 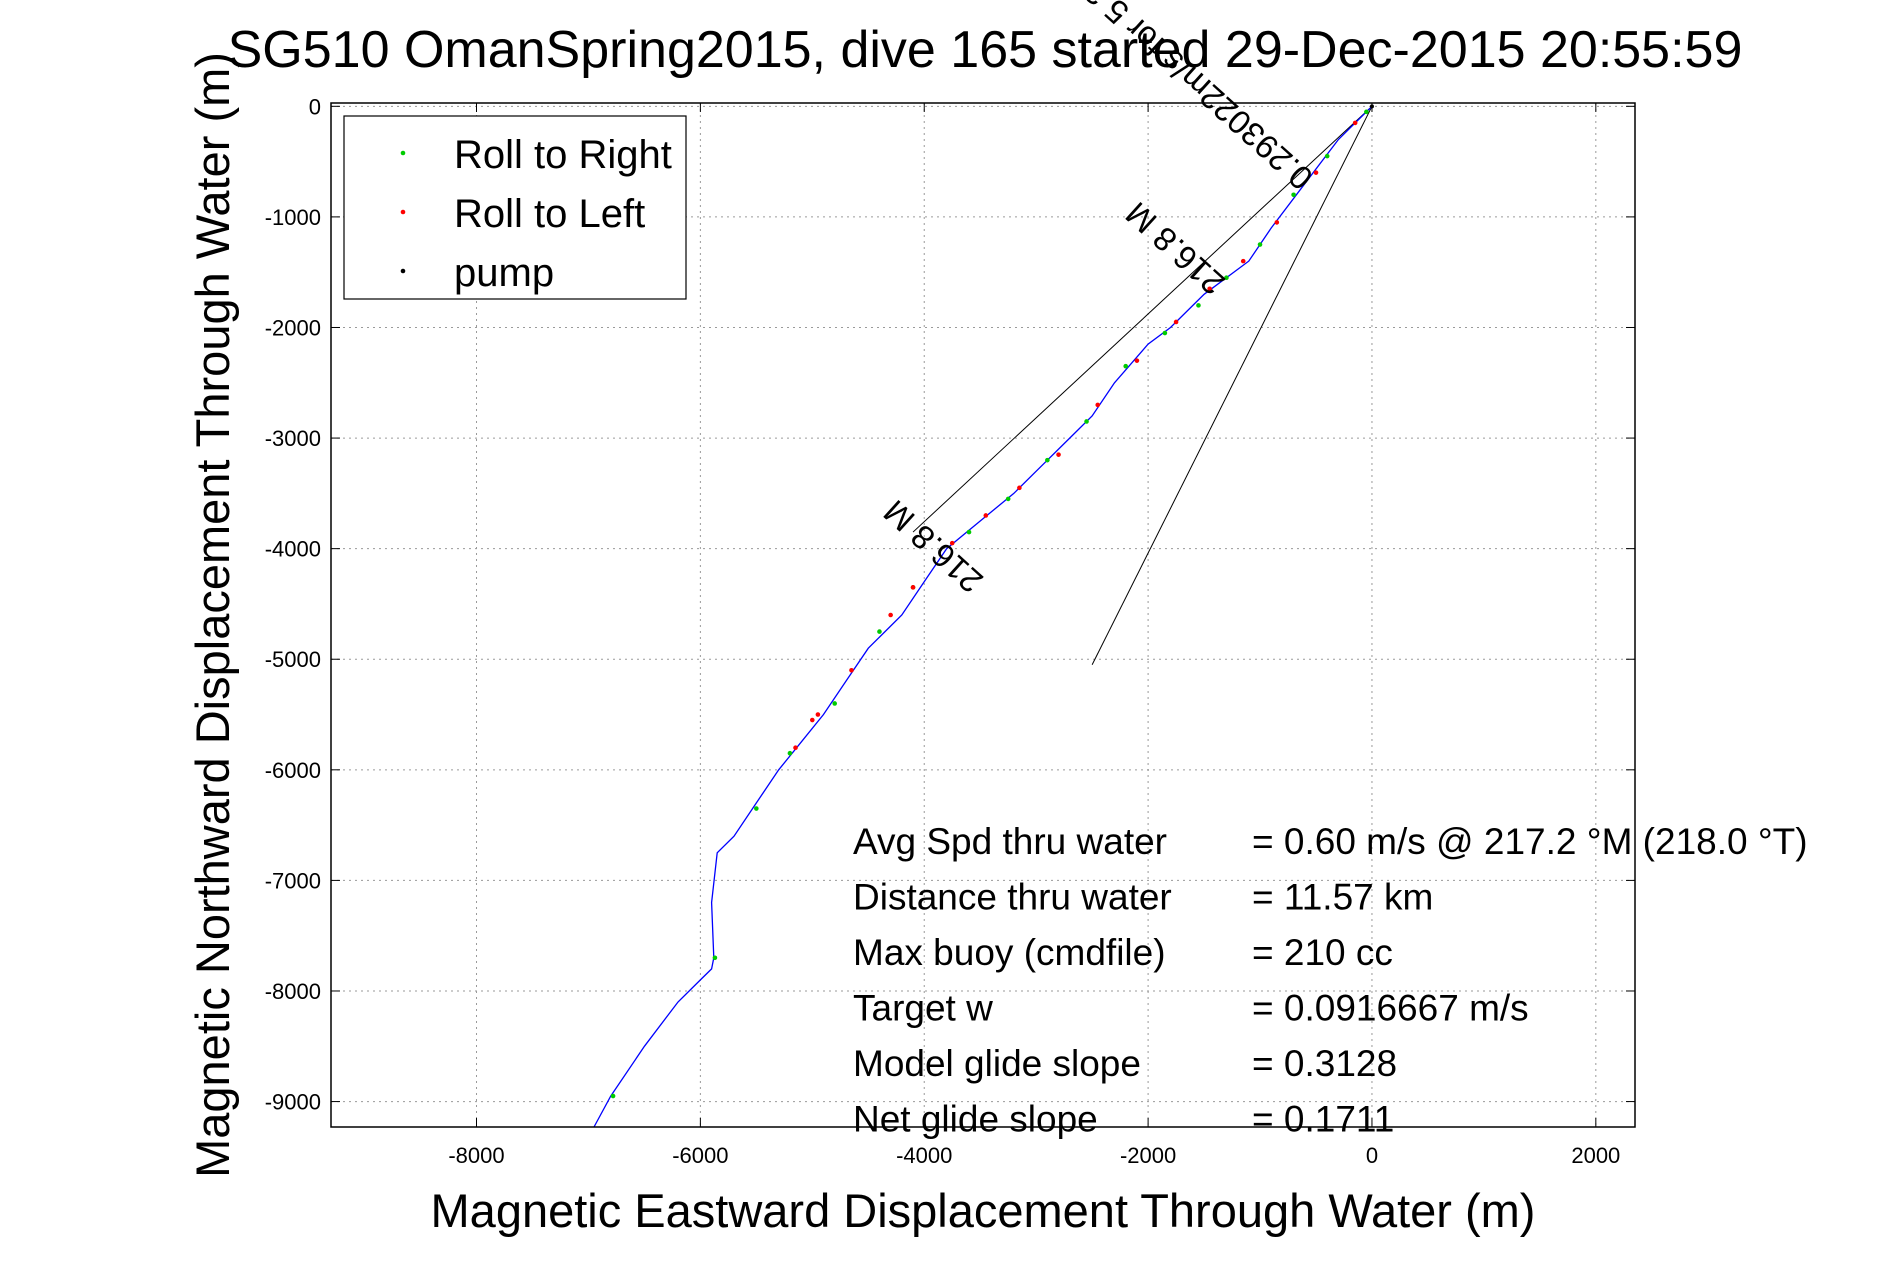 What do you see at coordinates (1010, 841) in the screenshot?
I see `annotation-label: Avg Spd thru water` at bounding box center [1010, 841].